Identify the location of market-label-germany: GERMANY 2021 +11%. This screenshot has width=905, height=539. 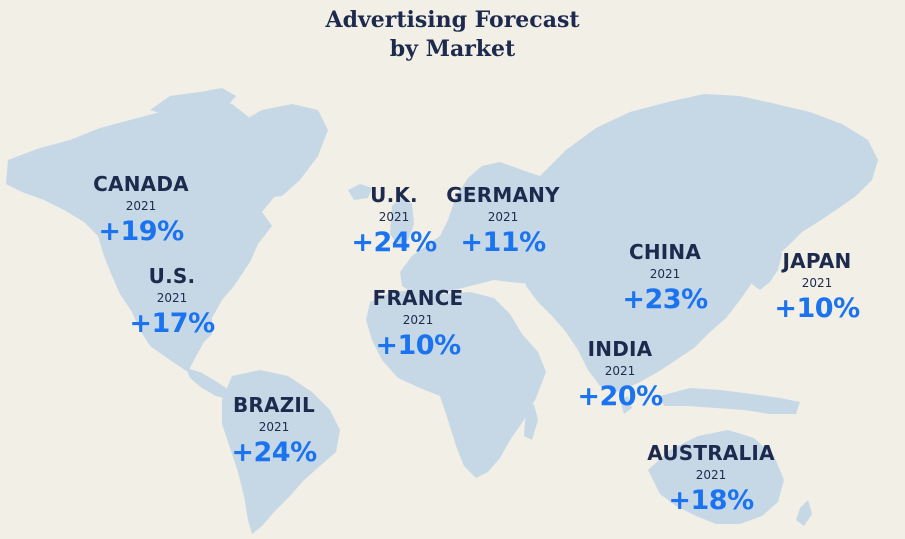
(502, 221).